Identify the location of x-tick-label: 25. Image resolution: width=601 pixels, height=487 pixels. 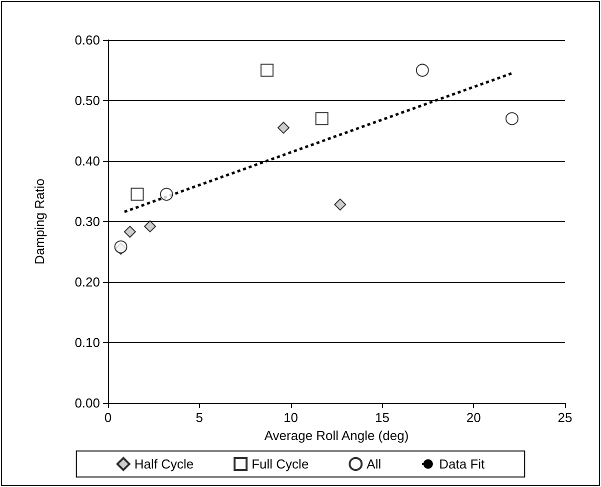
(565, 417).